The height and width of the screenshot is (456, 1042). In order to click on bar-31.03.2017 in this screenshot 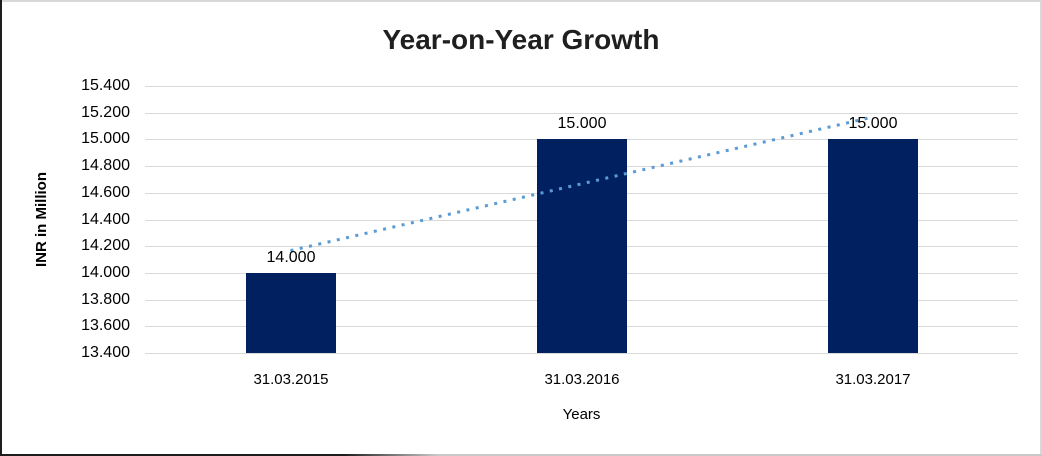, I will do `click(873, 246)`.